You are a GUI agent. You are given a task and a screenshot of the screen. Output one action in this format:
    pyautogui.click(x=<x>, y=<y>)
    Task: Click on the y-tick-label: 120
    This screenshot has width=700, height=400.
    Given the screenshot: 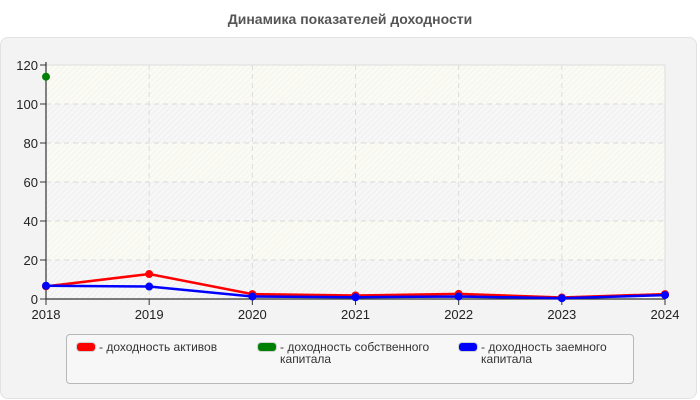 What is the action you would take?
    pyautogui.click(x=27, y=65)
    